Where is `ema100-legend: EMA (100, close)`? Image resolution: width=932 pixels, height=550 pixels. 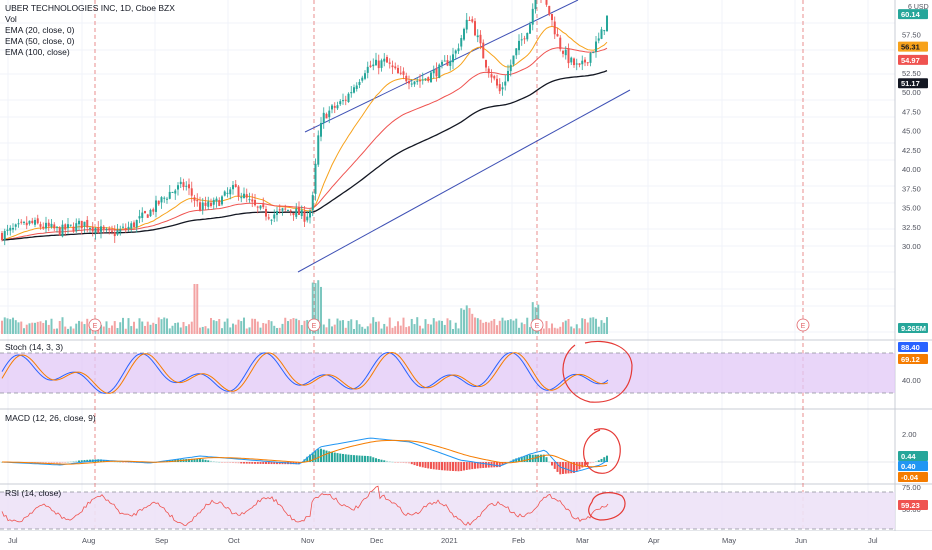
ema100-legend: EMA (100, close) is located at coordinates (37, 52).